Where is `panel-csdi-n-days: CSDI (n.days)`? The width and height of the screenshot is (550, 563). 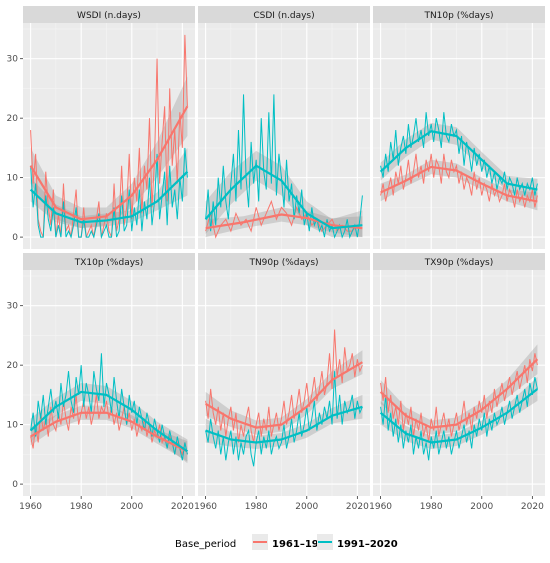
panel-csdi-n-days: CSDI (n.days) is located at coordinates (284, 127).